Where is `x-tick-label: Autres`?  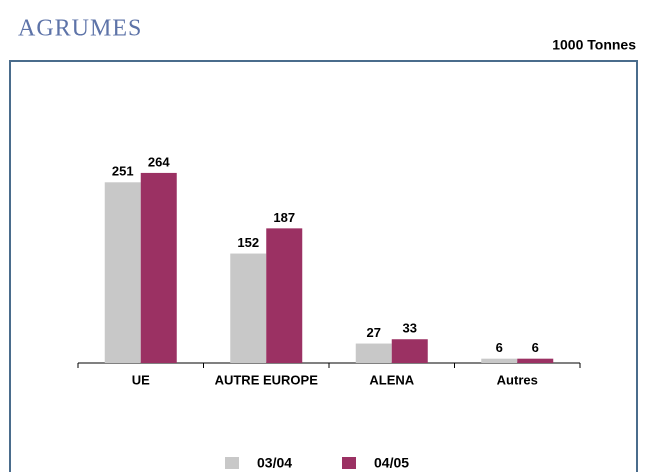
x-tick-label: Autres is located at coordinates (517, 379).